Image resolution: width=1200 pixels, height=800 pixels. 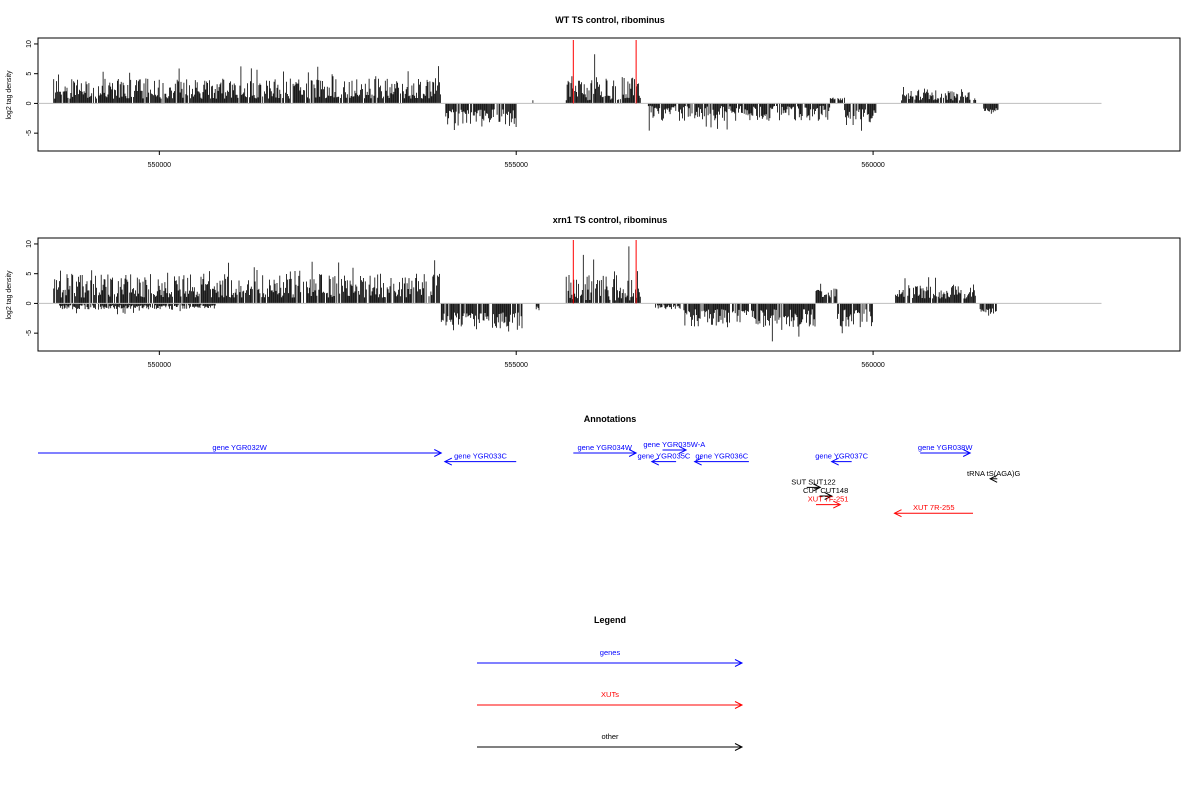 I want to click on legend-items: genes XUTs other, so click(x=610, y=699).